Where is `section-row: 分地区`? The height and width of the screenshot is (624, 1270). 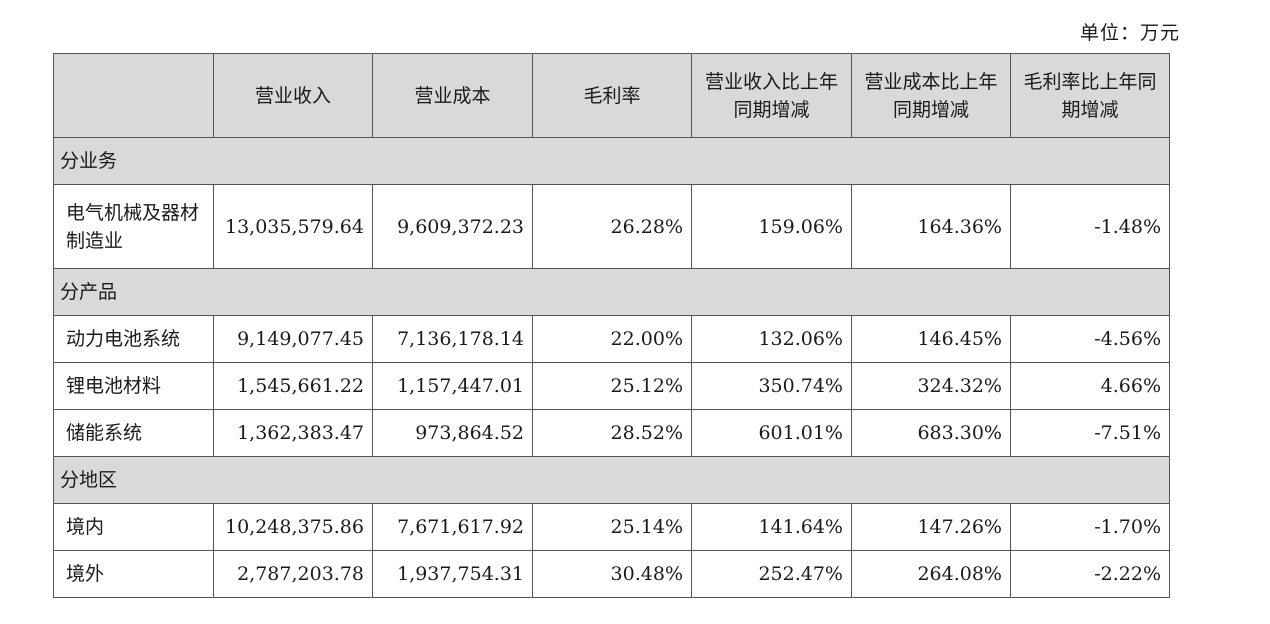
section-row: 分地区 is located at coordinates (611, 480).